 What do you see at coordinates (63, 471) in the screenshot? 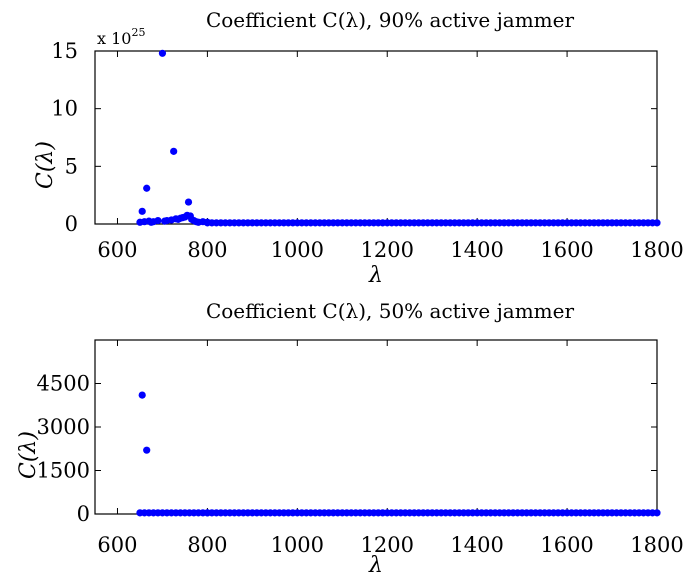
I see `y-tick-label: 1500` at bounding box center [63, 471].